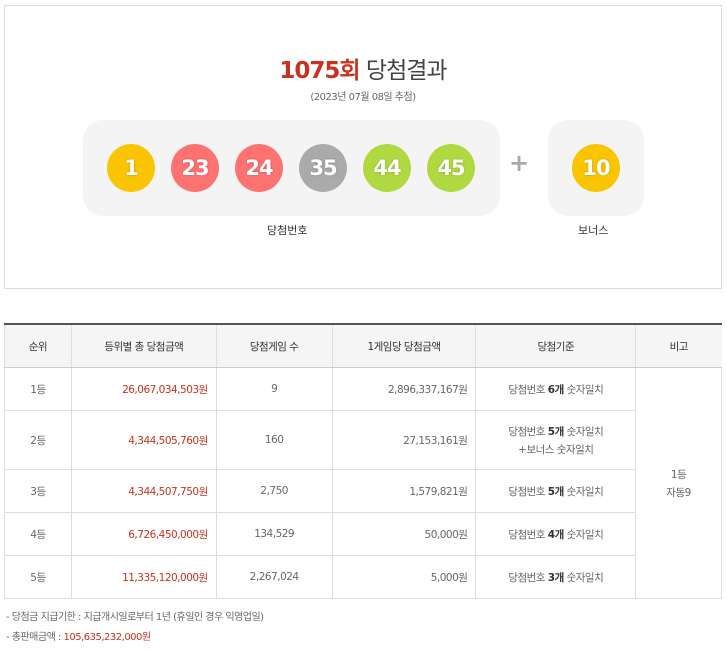 The image size is (727, 653). I want to click on ball-6: 45, so click(451, 168).